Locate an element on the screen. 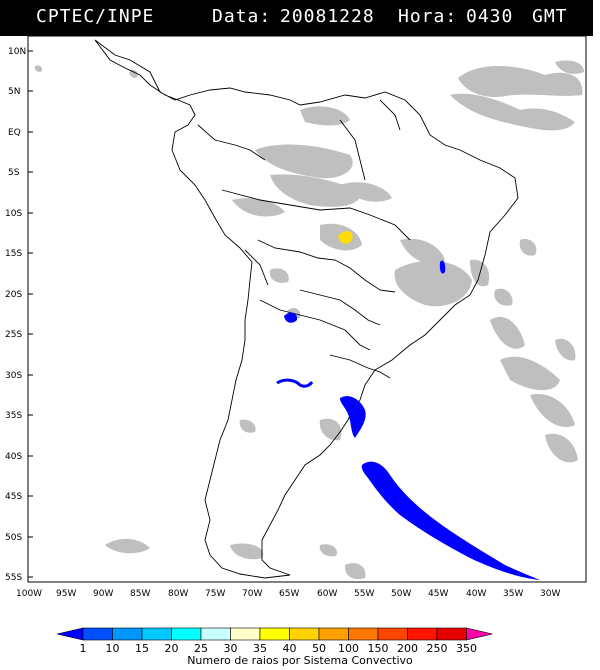 The height and width of the screenshot is (670, 600). lon-label: 35W is located at coordinates (513, 594).